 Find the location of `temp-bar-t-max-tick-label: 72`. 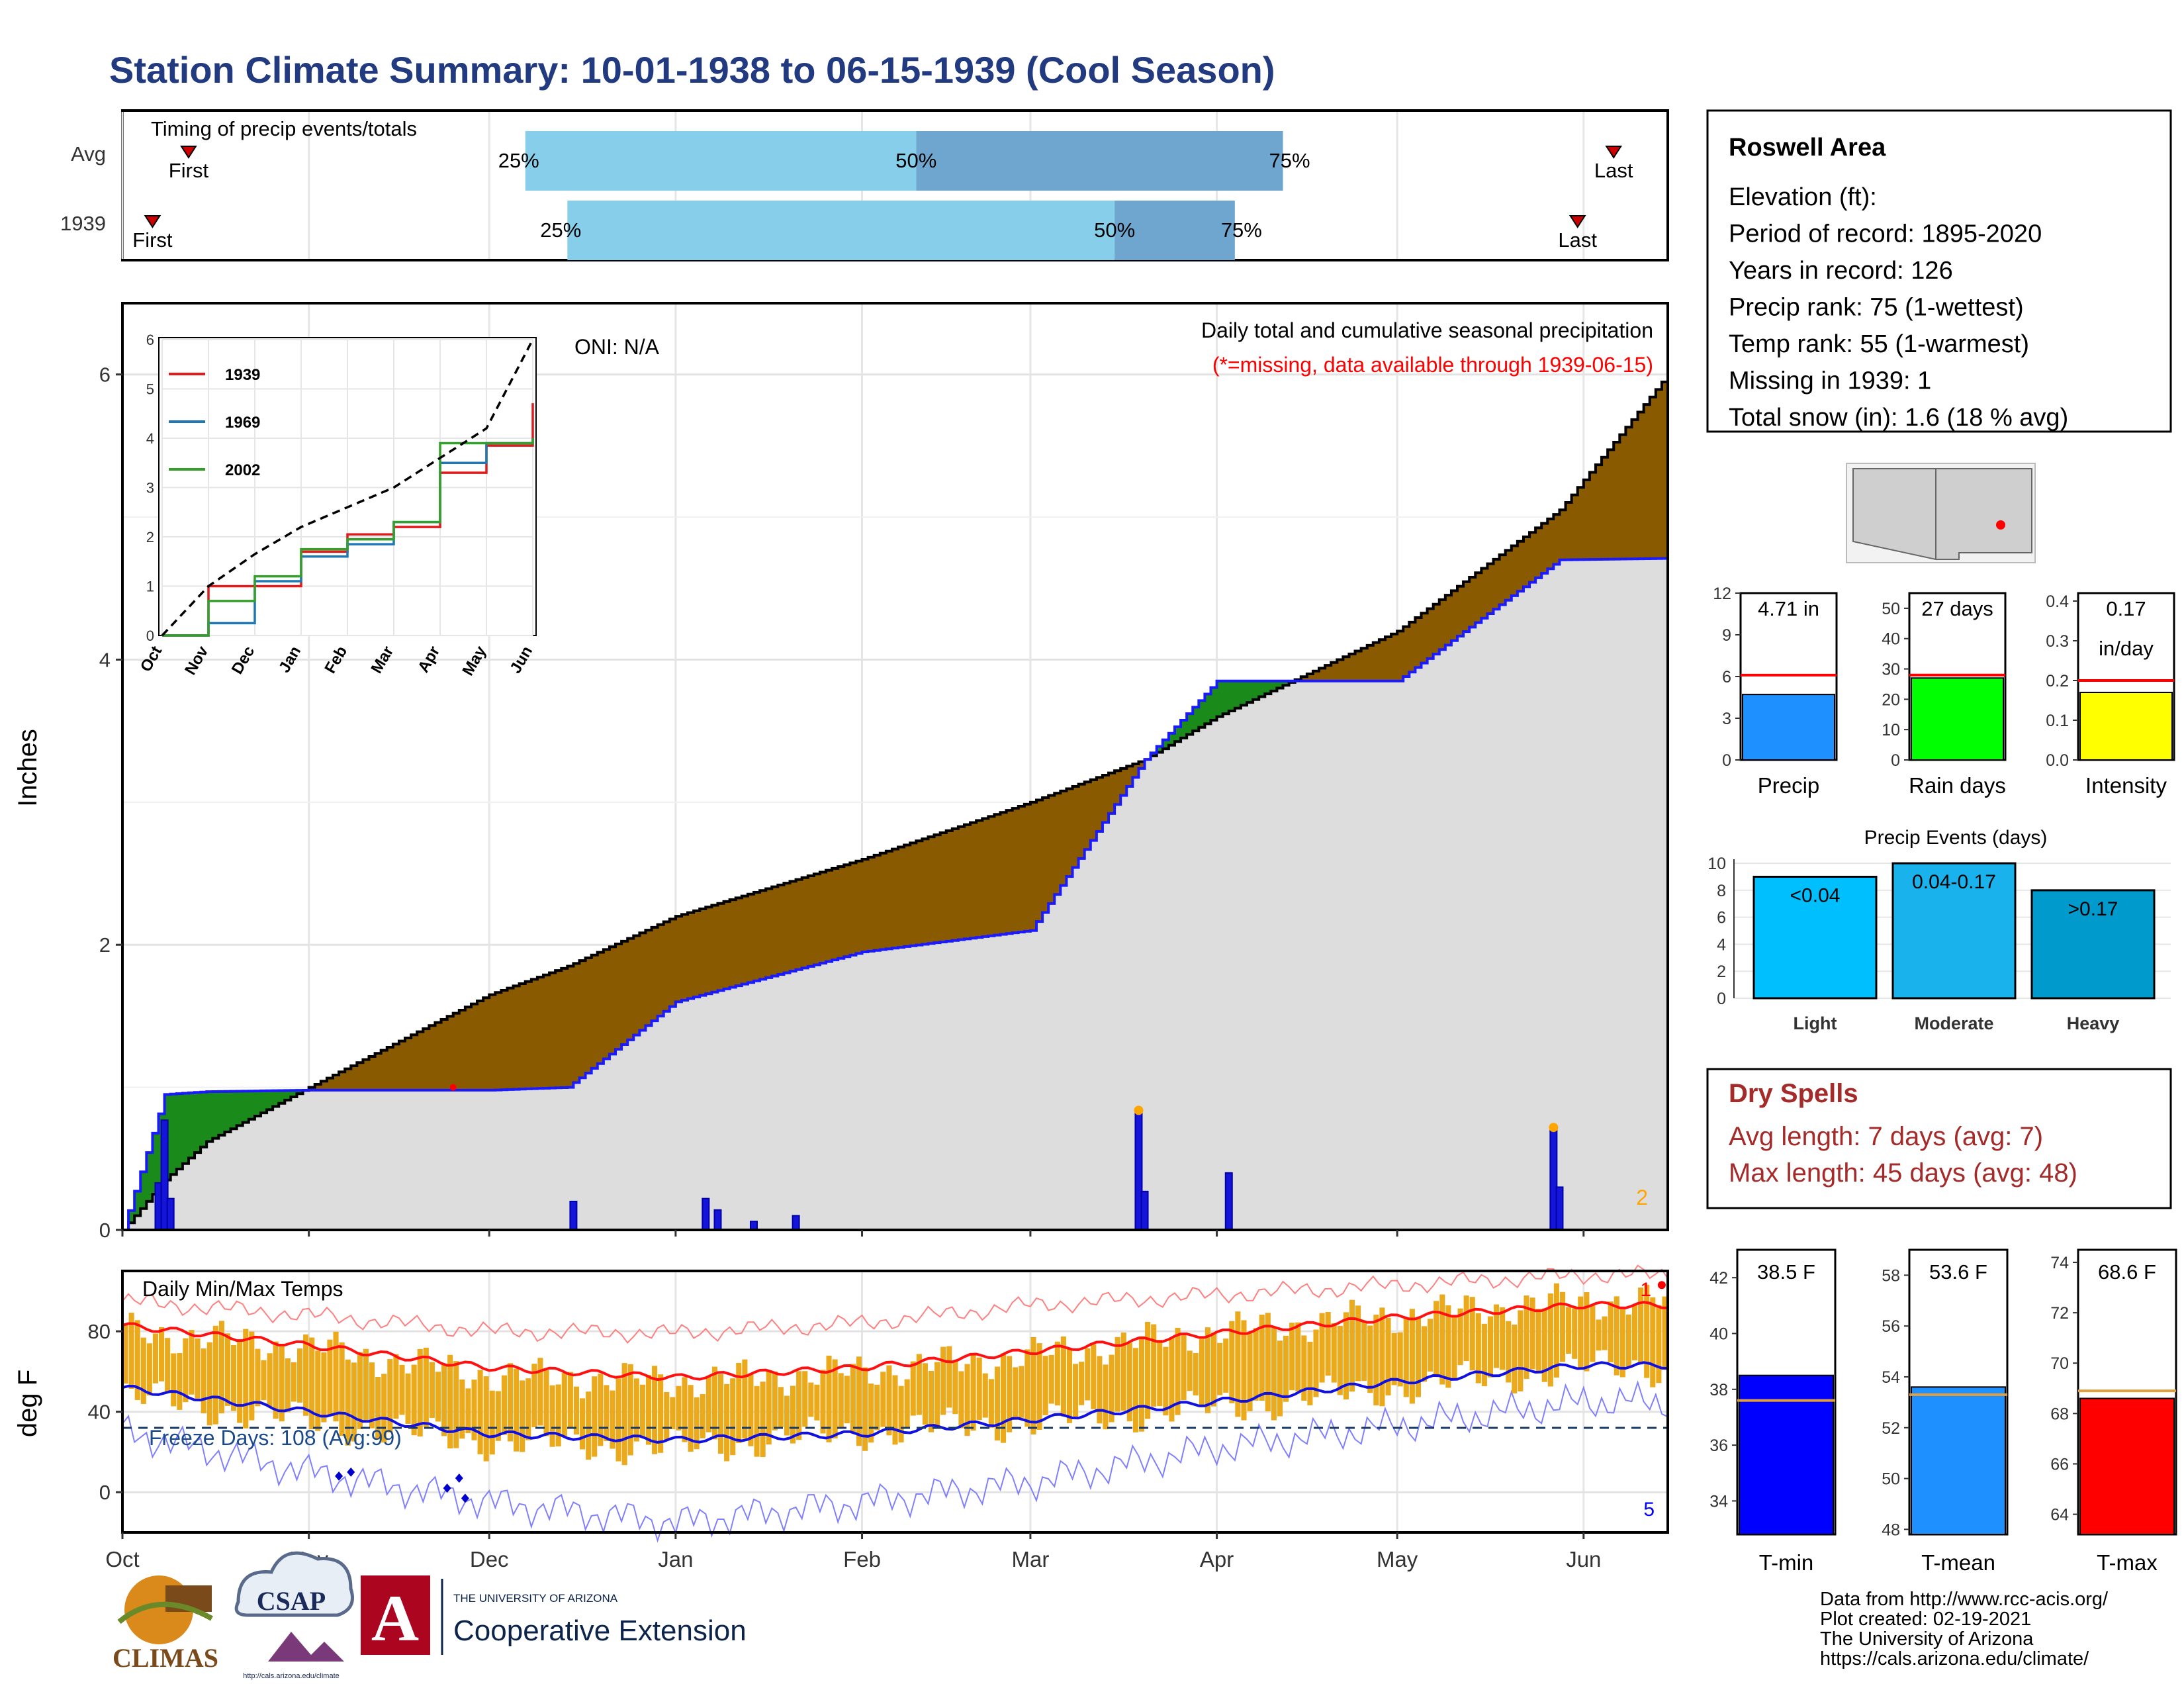

temp-bar-t-max-tick-label: 72 is located at coordinates (2059, 1313).